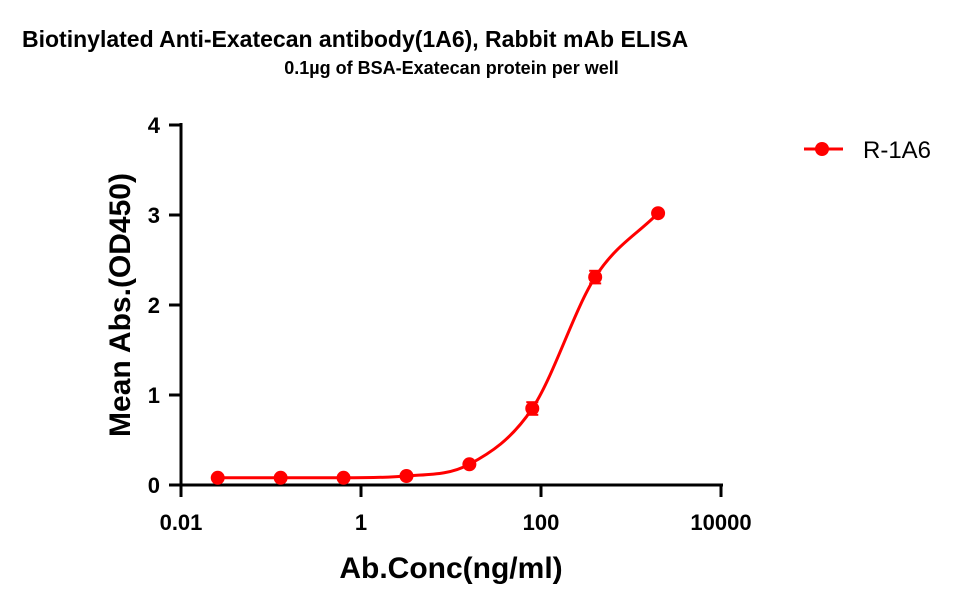 The width and height of the screenshot is (953, 607). Describe the element at coordinates (154, 215) in the screenshot. I see `y-tick-label: 3` at that location.